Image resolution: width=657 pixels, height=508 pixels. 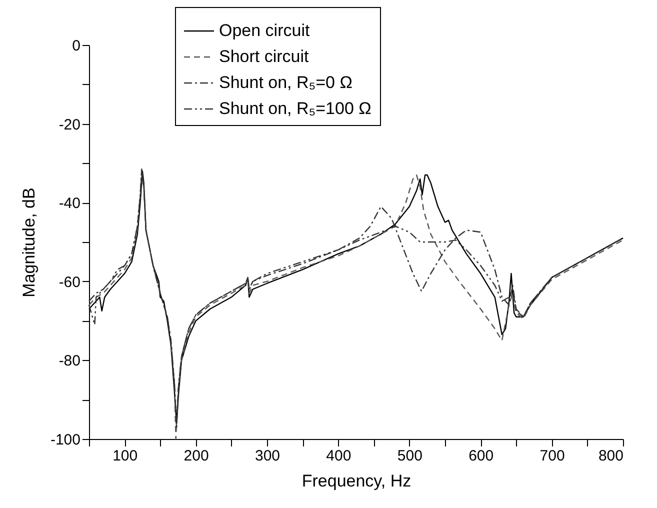 What do you see at coordinates (285, 82) in the screenshot?
I see `legend-label: Shunt on, R₅=0 Ω` at bounding box center [285, 82].